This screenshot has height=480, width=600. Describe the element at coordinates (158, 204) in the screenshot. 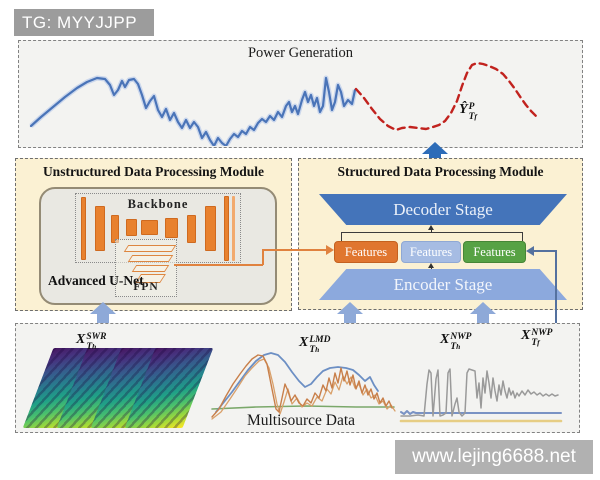

I see `backbone-label: Backbone` at that location.